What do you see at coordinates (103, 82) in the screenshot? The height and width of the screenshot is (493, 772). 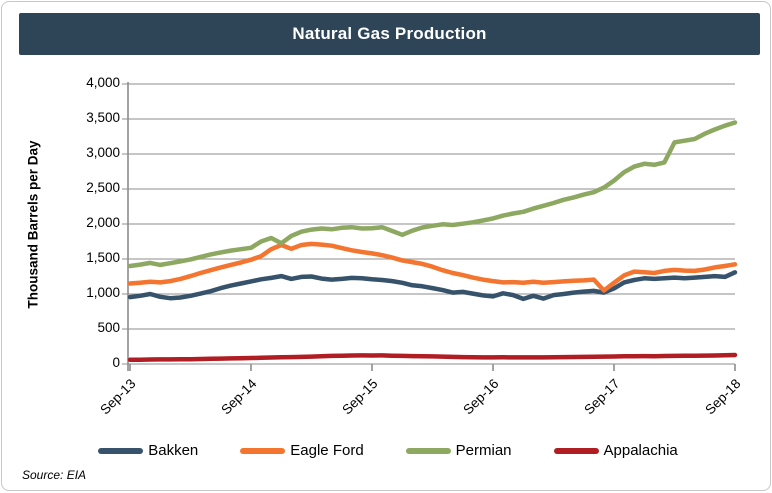 I see `y-tick-label: 4,000` at bounding box center [103, 82].